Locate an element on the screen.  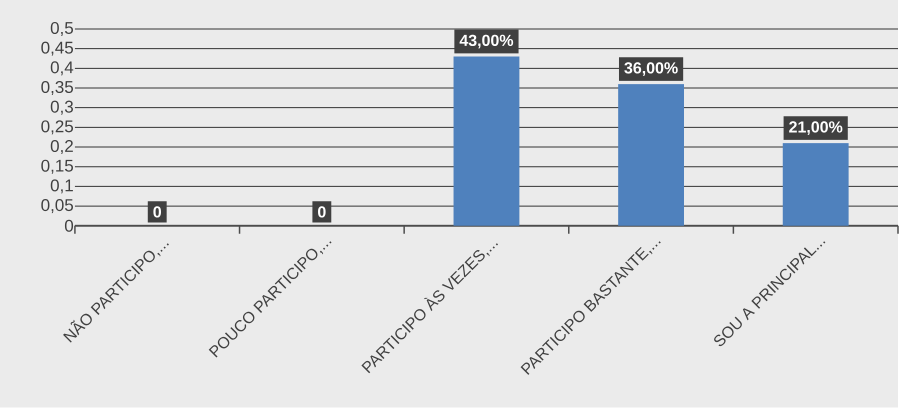
y-tick-label: 0,5 is located at coordinates (62, 29).